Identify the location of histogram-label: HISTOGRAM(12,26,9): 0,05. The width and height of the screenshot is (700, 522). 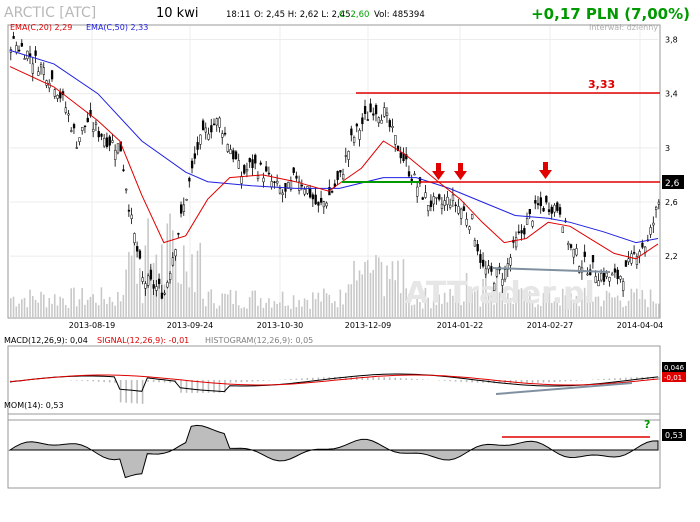
(259, 340).